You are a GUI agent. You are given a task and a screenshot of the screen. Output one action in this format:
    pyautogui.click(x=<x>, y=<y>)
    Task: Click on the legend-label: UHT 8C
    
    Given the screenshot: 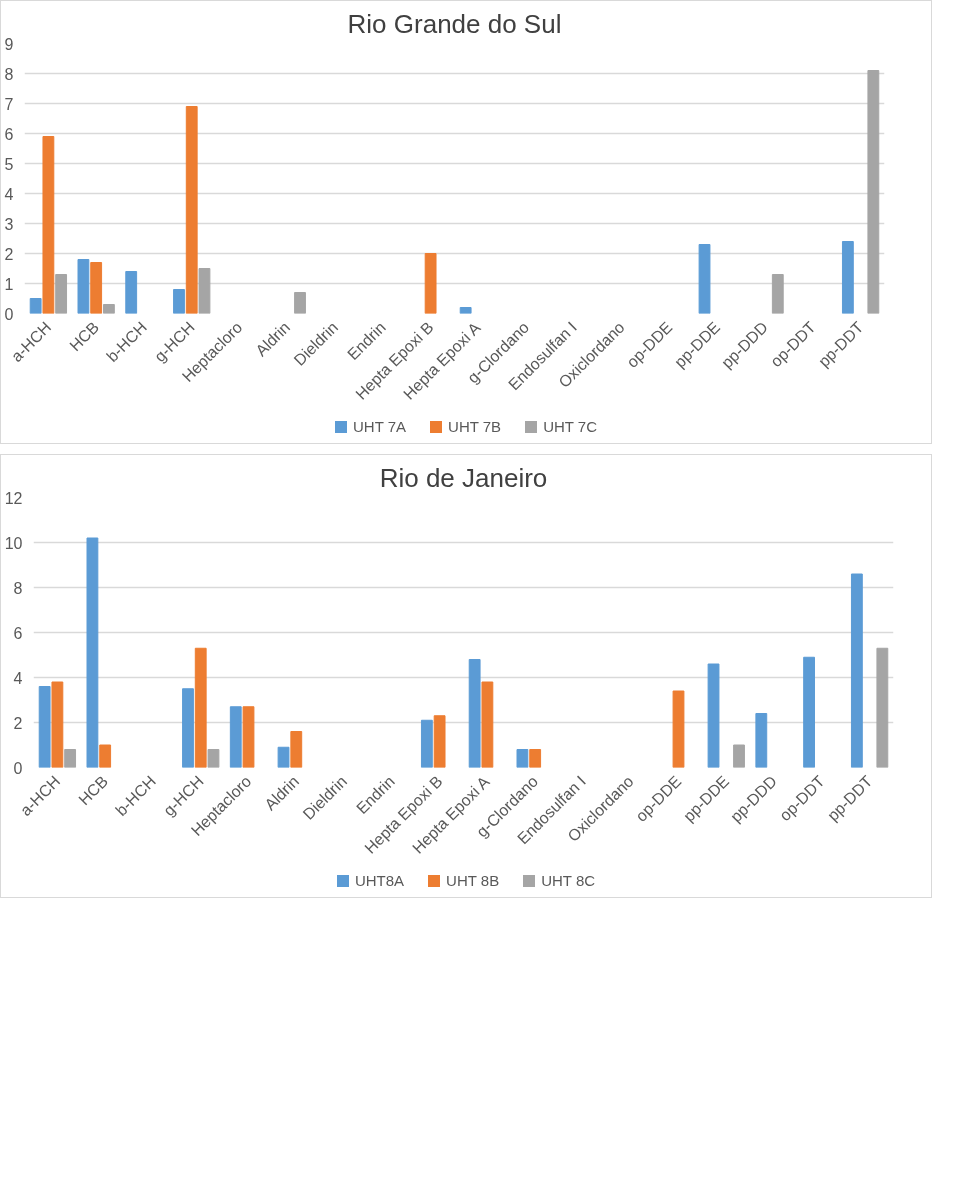 What is the action you would take?
    pyautogui.click(x=568, y=881)
    